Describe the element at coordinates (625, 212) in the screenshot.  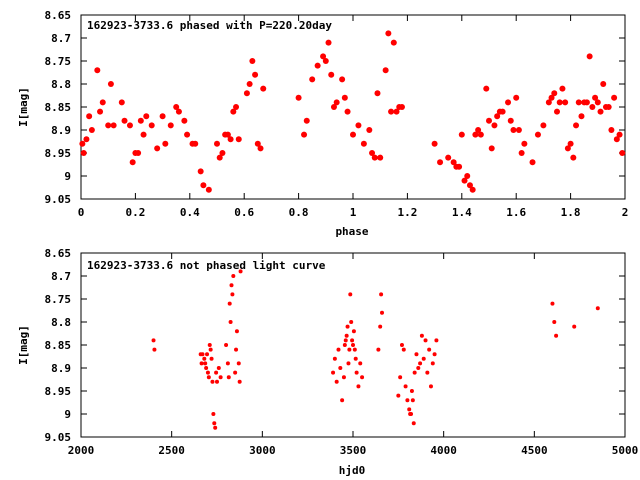
I see `x-tick-label: 2` at that location.